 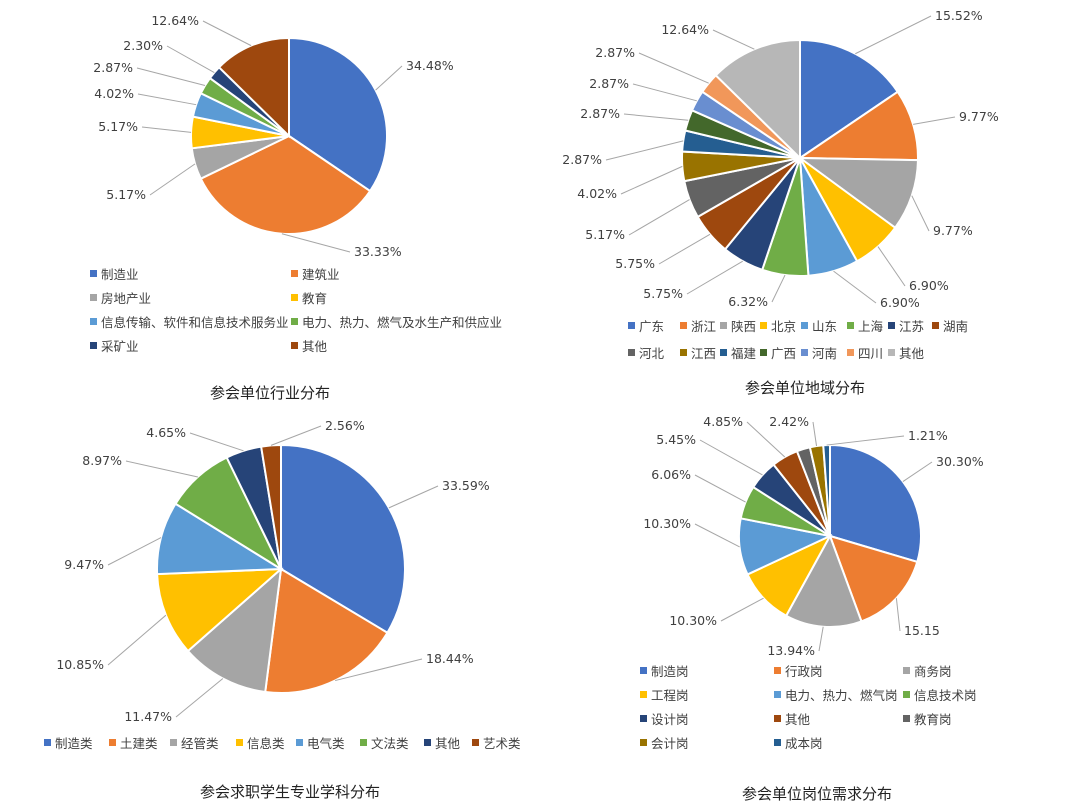 What do you see at coordinates (402, 322) in the screenshot?
I see `legend-label: 电力、热力、燃气及水生产和供应业` at bounding box center [402, 322].